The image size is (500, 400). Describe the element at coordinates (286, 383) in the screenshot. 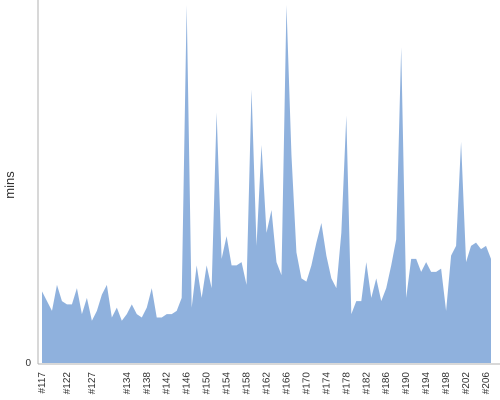

I see `x-tick-label: #166` at that location.